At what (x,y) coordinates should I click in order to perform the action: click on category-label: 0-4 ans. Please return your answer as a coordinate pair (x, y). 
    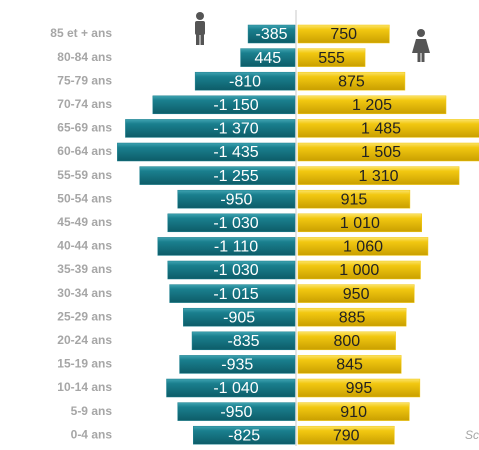
    Looking at the image, I should click on (92, 434).